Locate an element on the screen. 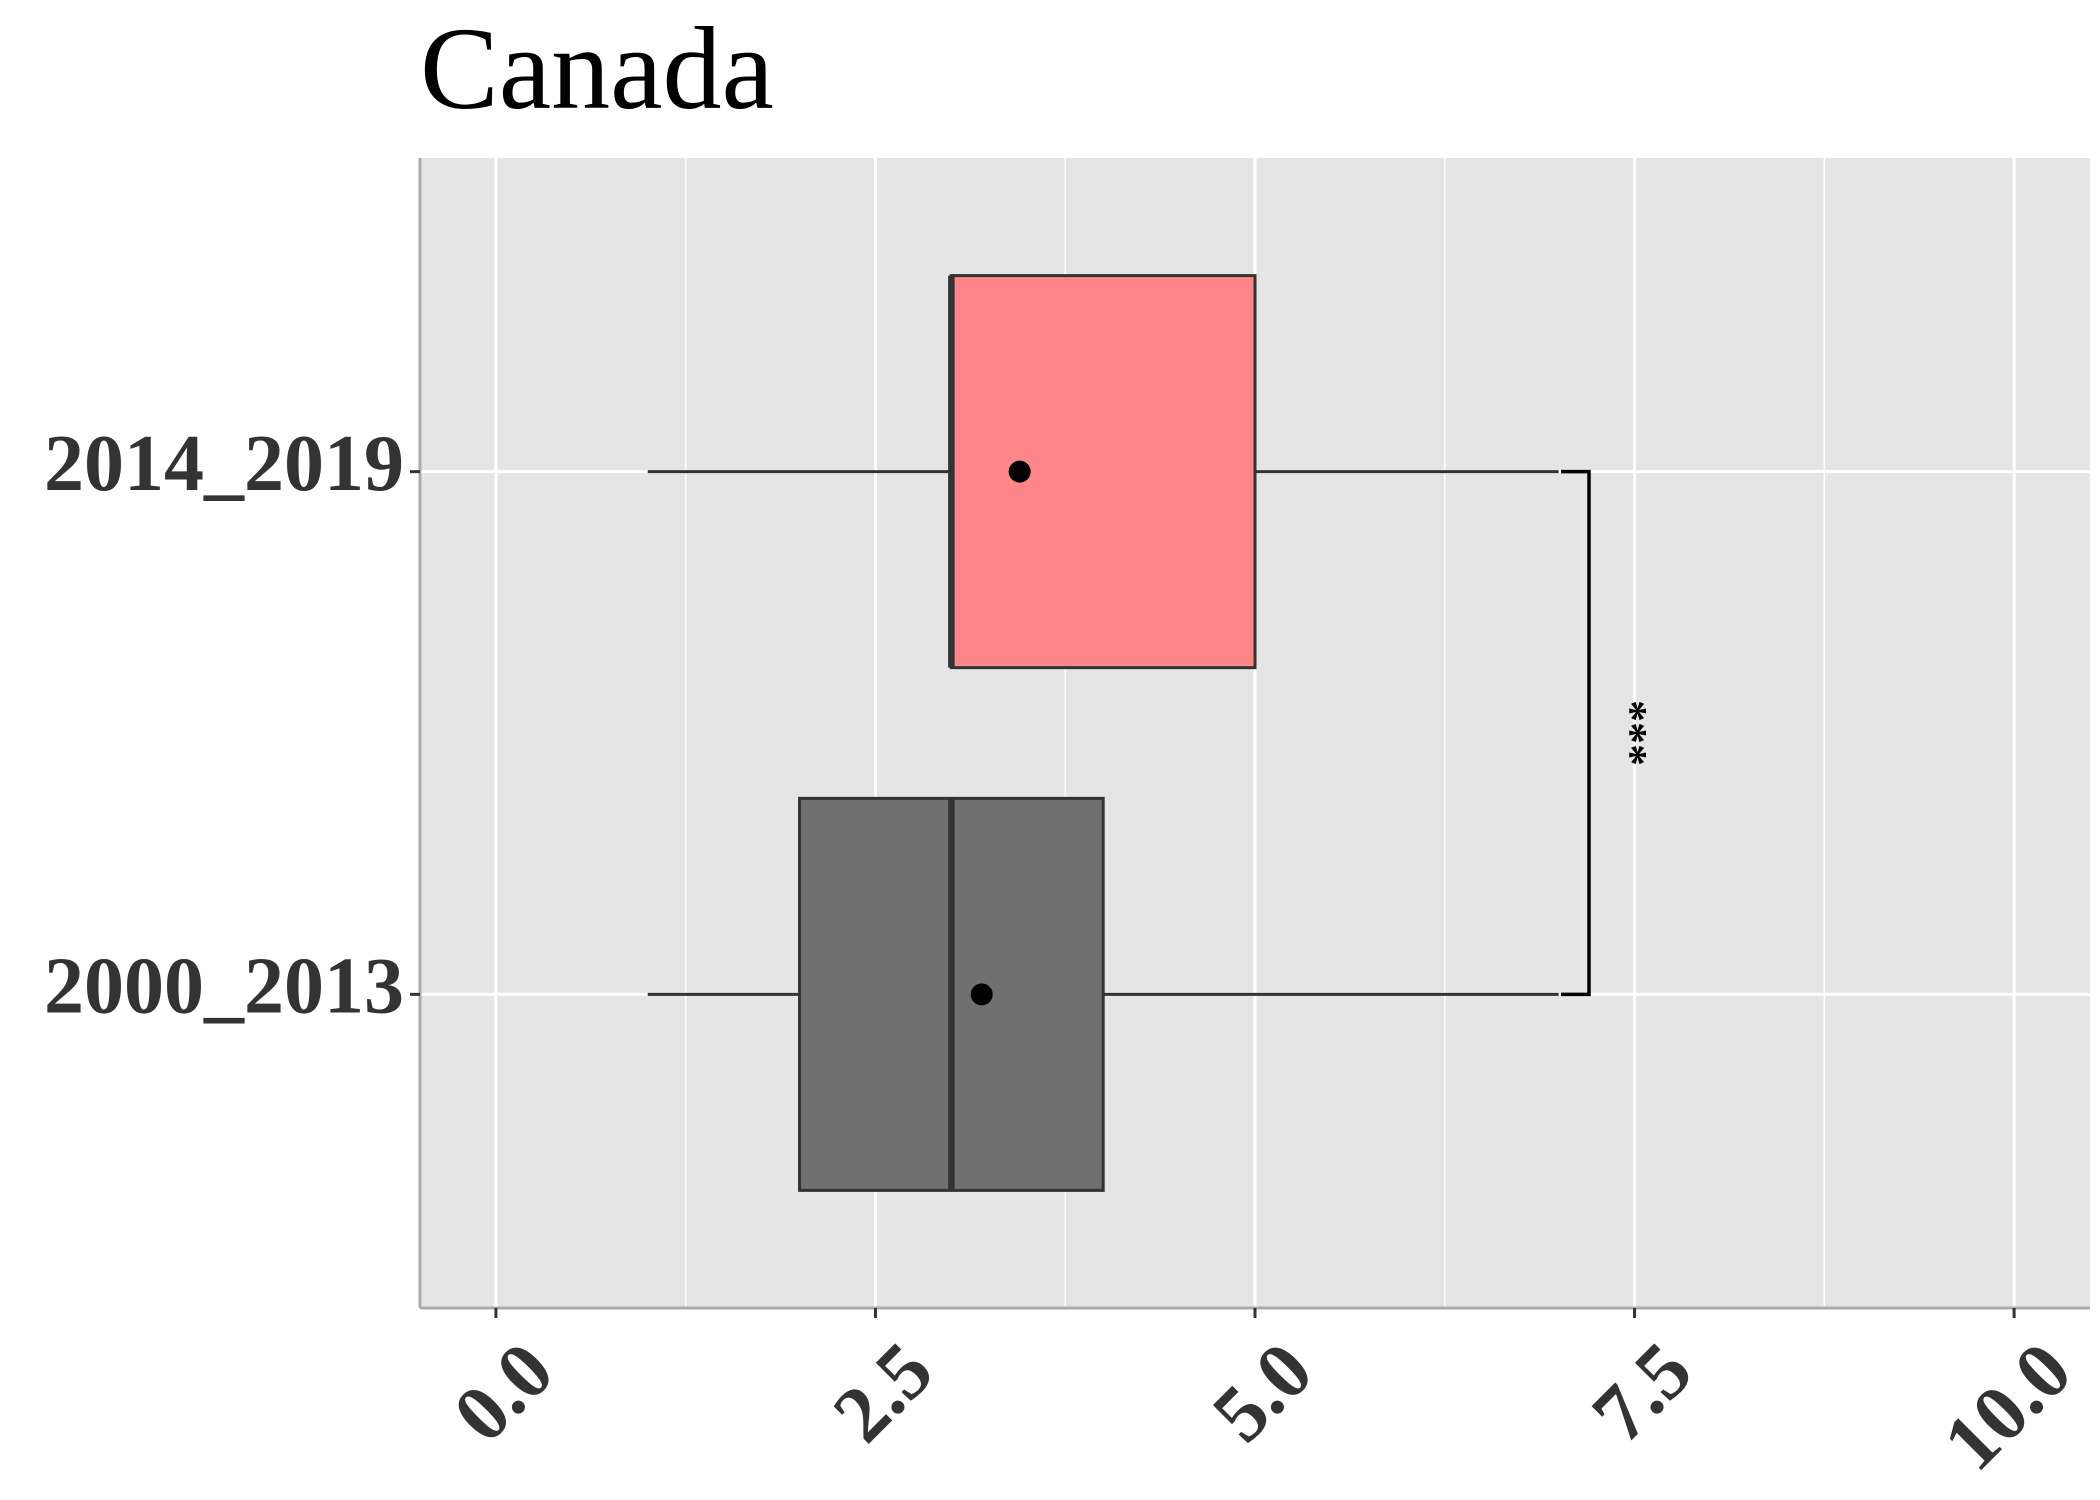  y-tick-label: 2000_2013 is located at coordinates (224, 987).